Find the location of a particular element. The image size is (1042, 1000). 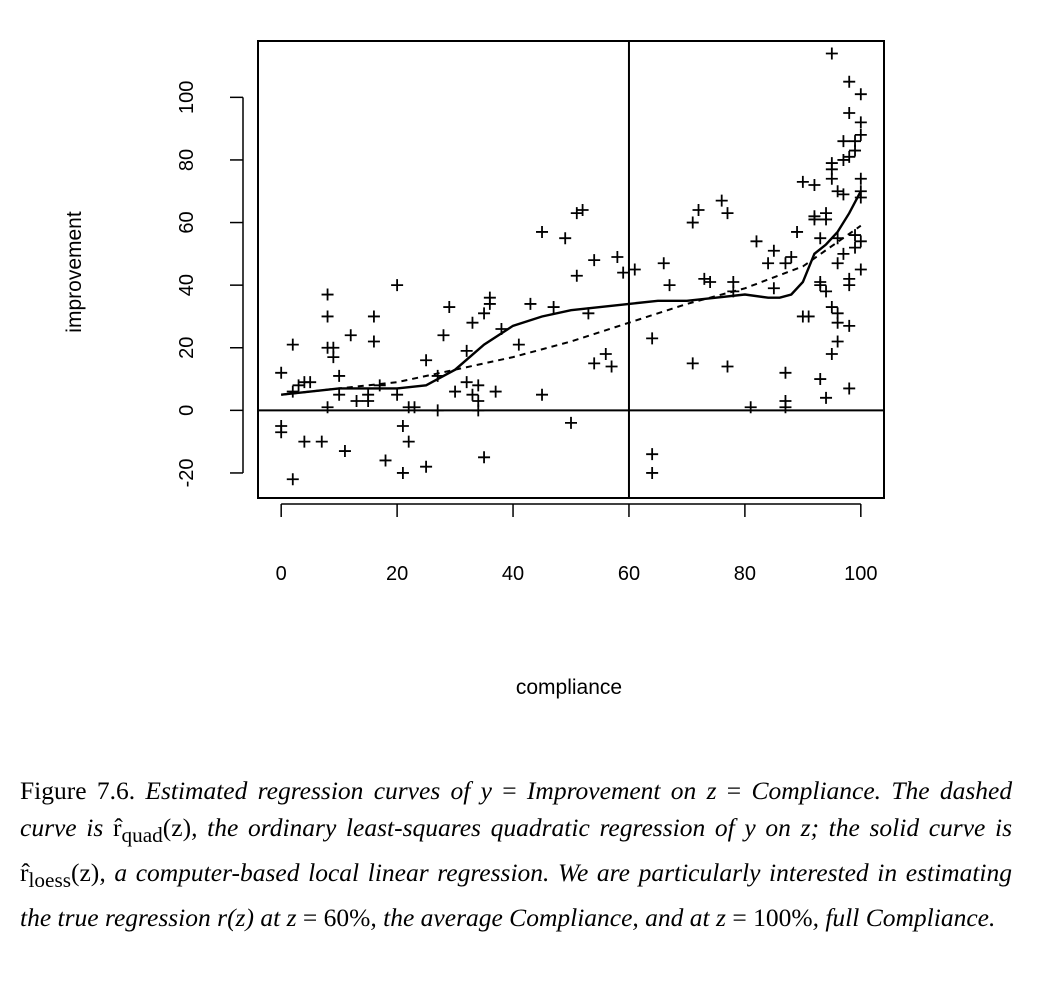

caption-var-z-4: z is located at coordinates (721, 918).